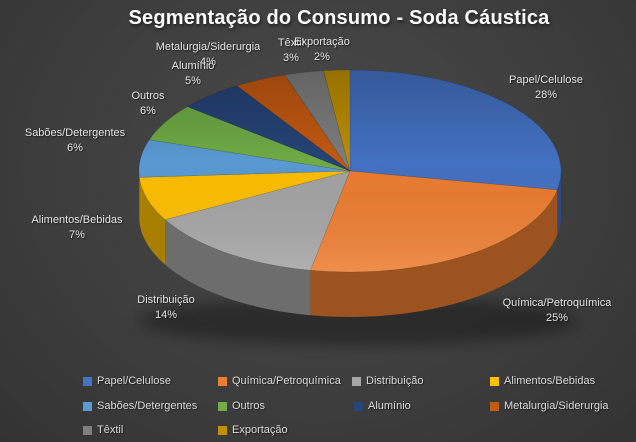 This screenshot has height=442, width=636. Describe the element at coordinates (557, 318) in the screenshot. I see `slice-label-percent: 25%` at that location.